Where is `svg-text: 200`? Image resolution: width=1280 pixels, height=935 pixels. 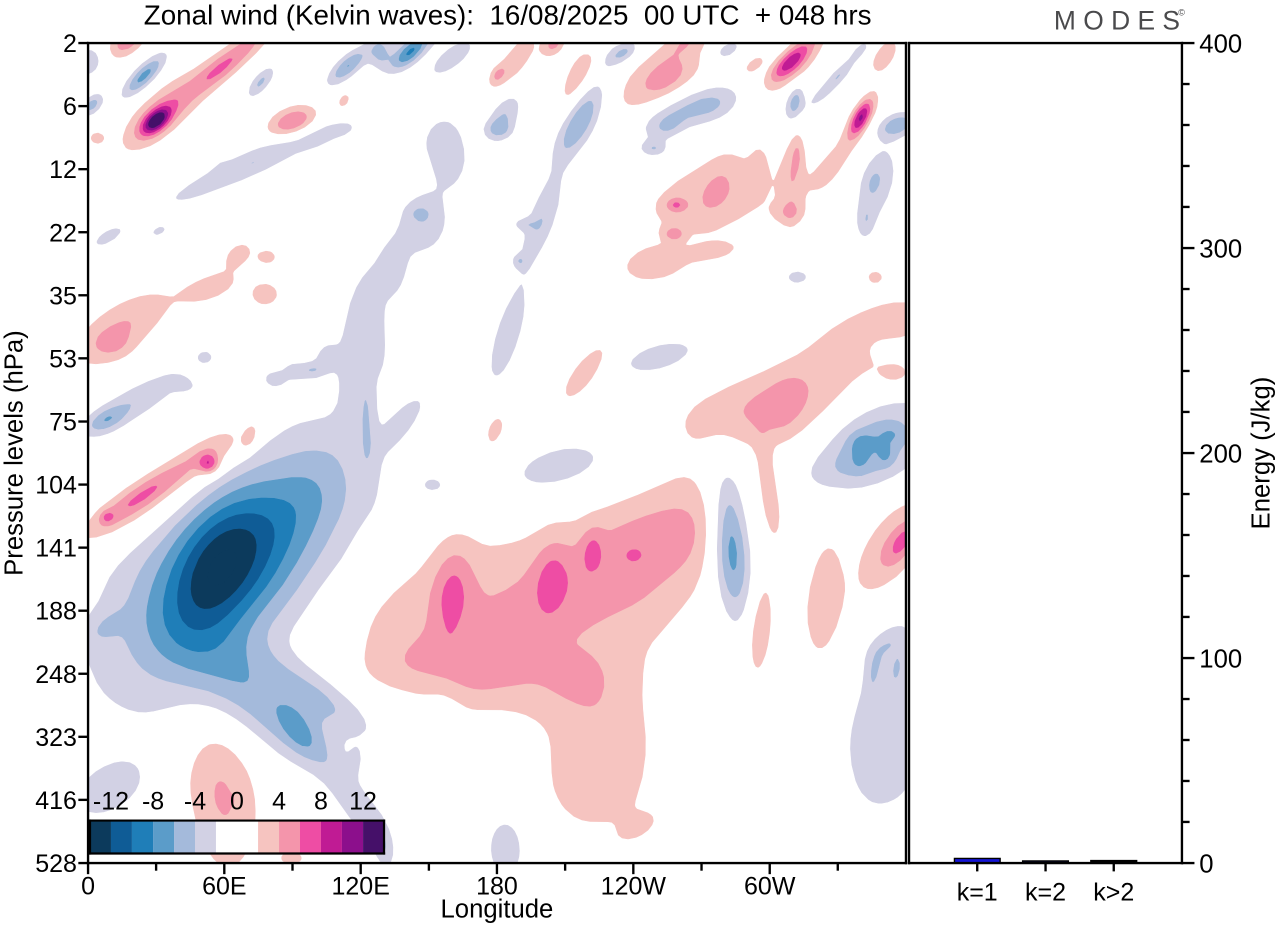 svg-text: 200 is located at coordinates (1220, 454).